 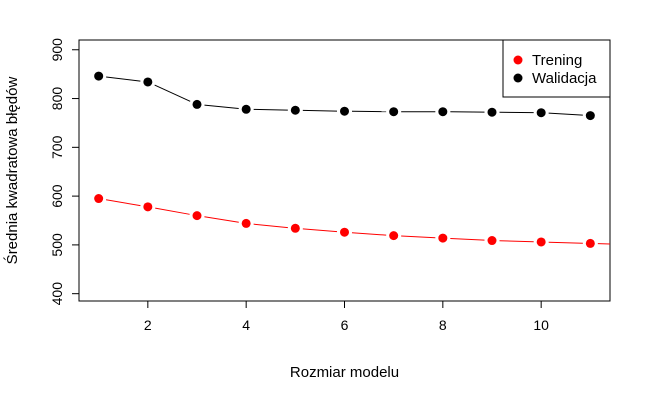 I want to click on y-tick-label: 400, so click(x=57, y=294).